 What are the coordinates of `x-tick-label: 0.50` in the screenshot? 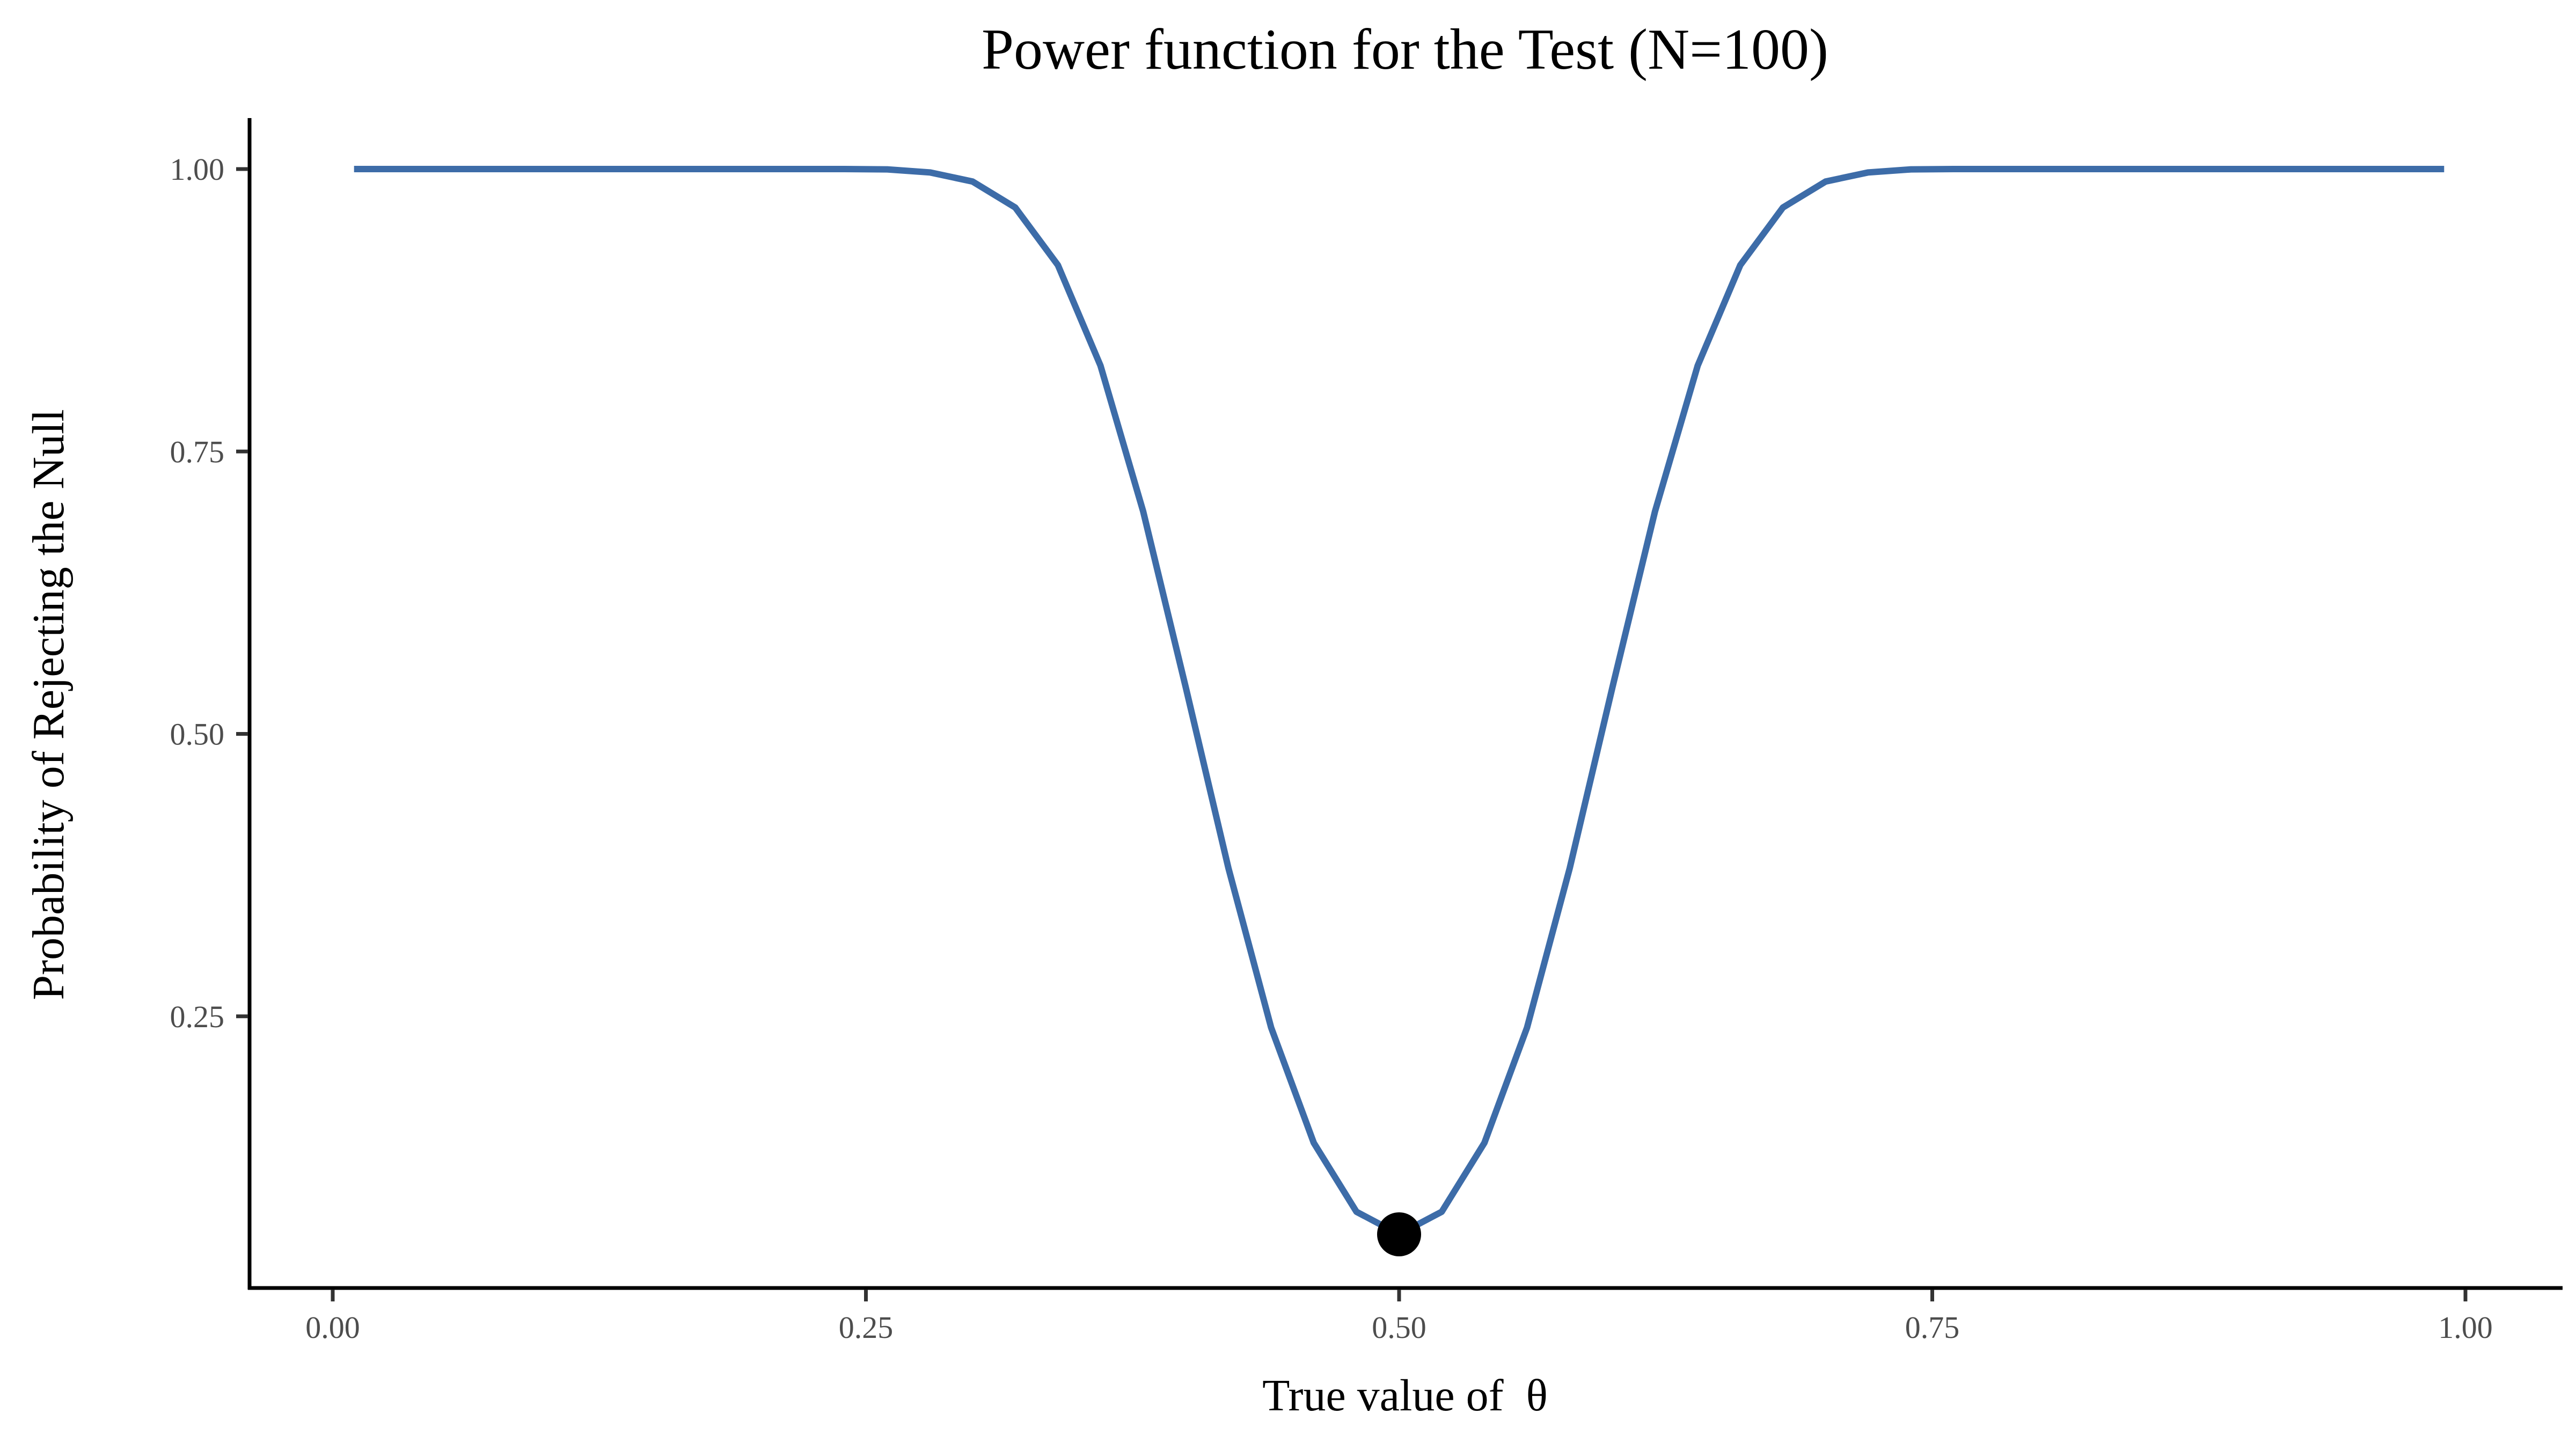 It's located at (1399, 1327).